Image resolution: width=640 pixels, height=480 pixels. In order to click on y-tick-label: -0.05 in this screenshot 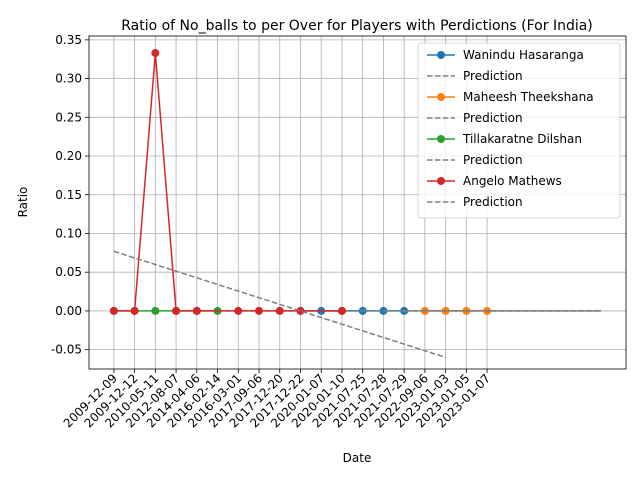, I will do `click(66, 350)`.